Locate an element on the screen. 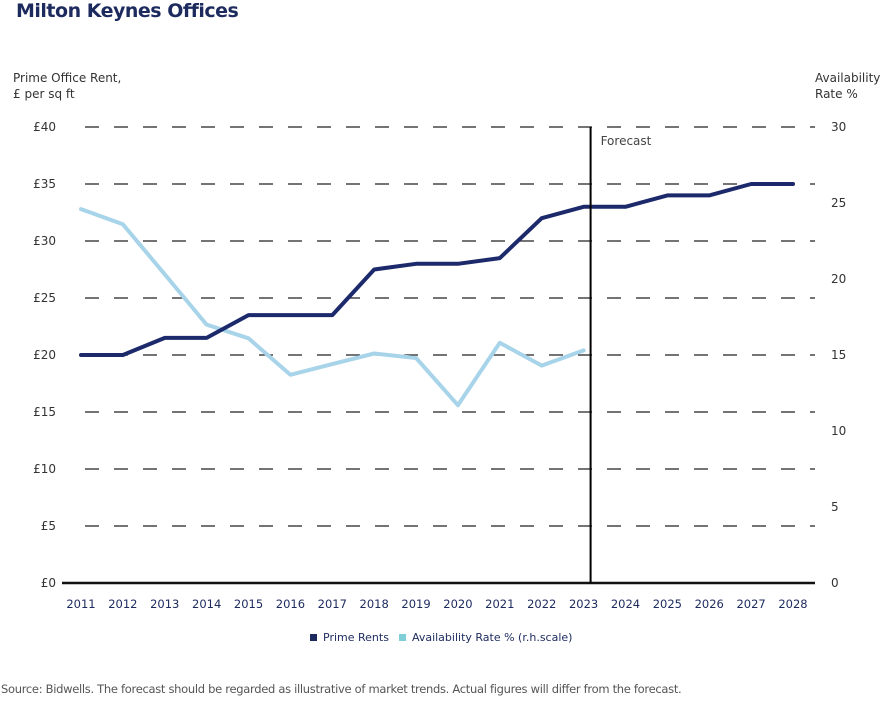 This screenshot has width=880, height=705. forecast-marker: Forecast is located at coordinates (620, 355).